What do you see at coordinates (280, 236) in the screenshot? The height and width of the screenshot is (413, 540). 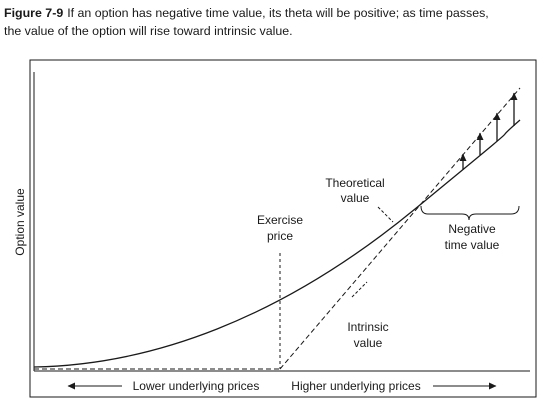 I see `exercise-label-line-2: price` at bounding box center [280, 236].